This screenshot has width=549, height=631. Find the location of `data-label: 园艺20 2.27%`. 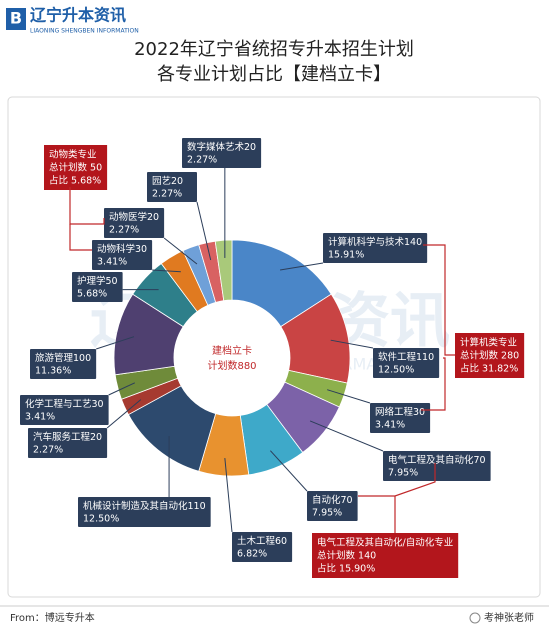

data-label: 园艺20 2.27% is located at coordinates (172, 187).